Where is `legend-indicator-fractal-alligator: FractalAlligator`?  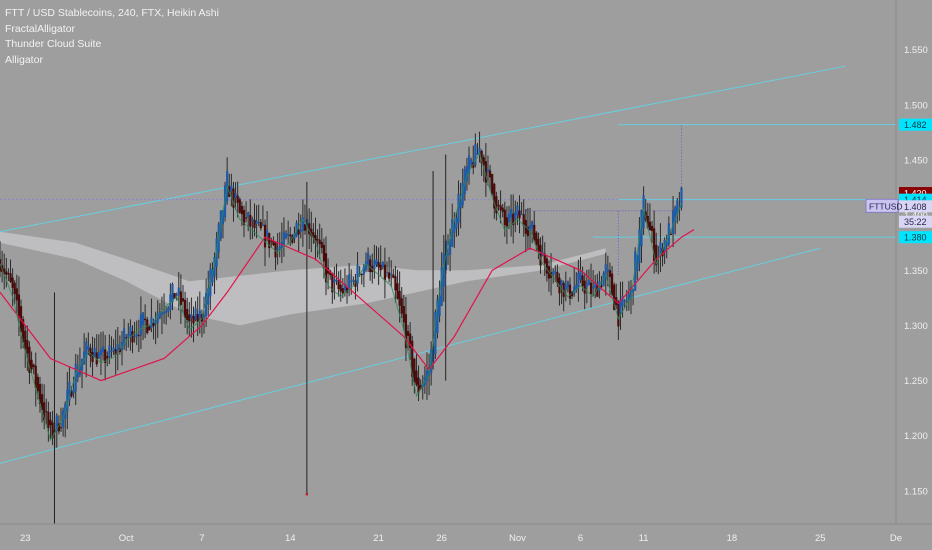 legend-indicator-fractal-alligator: FractalAlligator is located at coordinates (40, 28).